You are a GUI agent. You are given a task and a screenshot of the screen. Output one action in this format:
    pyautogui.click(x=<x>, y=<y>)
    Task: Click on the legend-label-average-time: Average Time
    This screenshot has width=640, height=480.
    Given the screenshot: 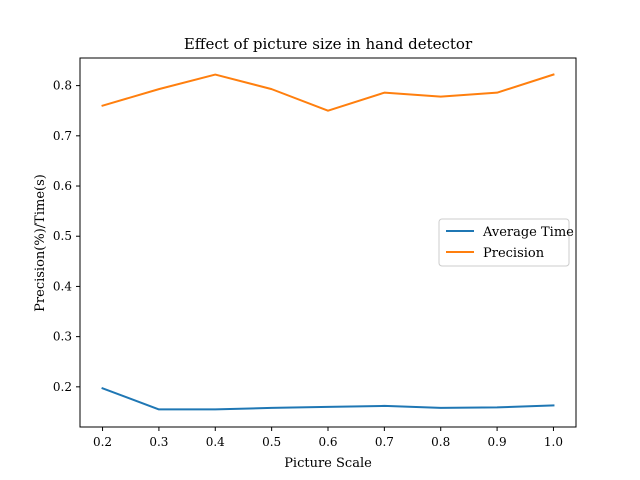 What is the action you would take?
    pyautogui.click(x=528, y=232)
    